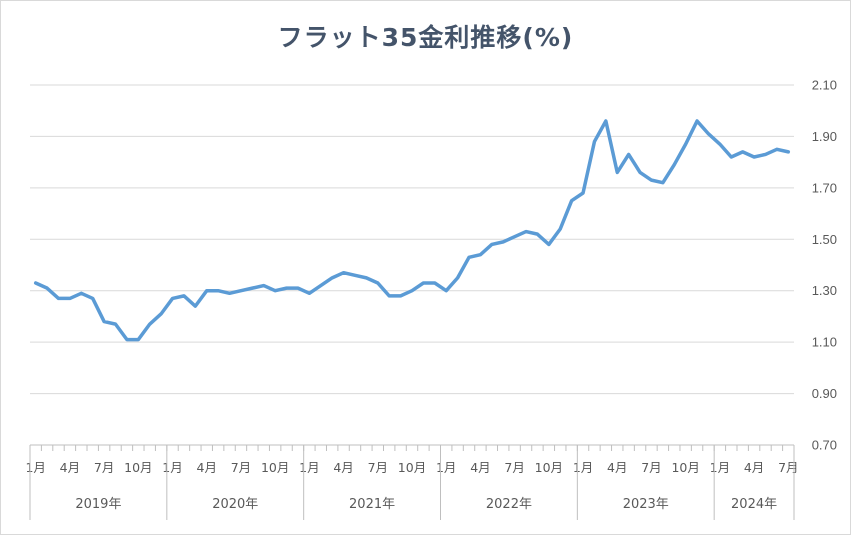  I want to click on y-tick-label: 2.10, so click(824, 85).